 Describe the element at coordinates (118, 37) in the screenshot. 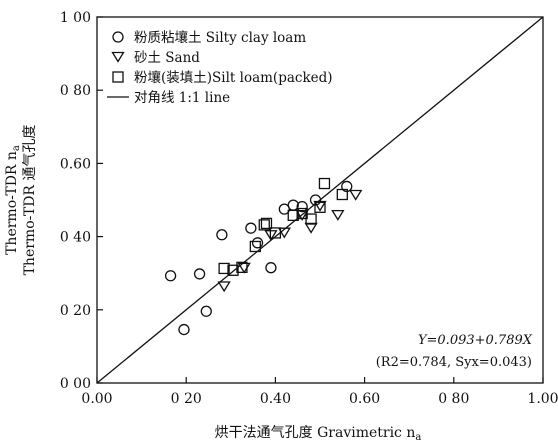

I see `legend-marker-silty-clay-loam` at that location.